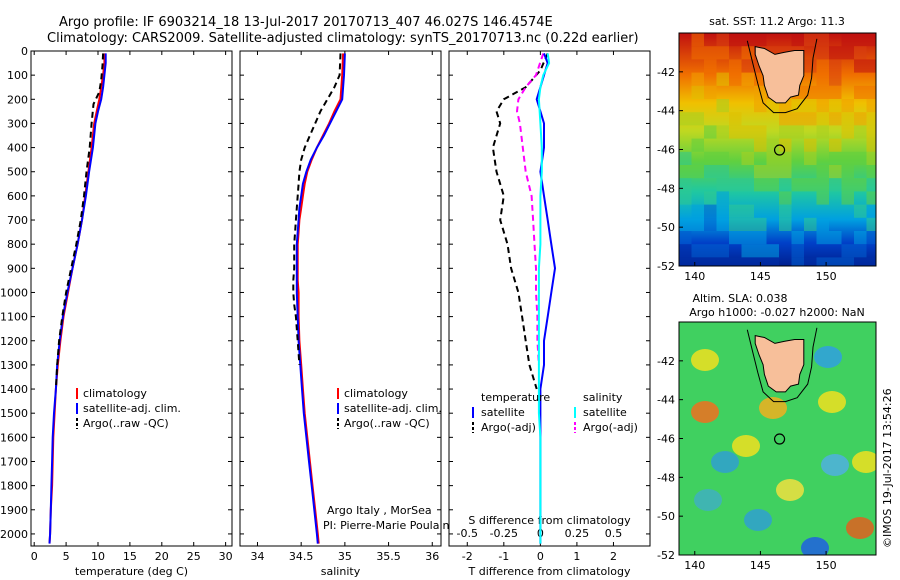  I want to click on credit-line2: PI: Pierre-Marie Poulain, so click(386, 525).